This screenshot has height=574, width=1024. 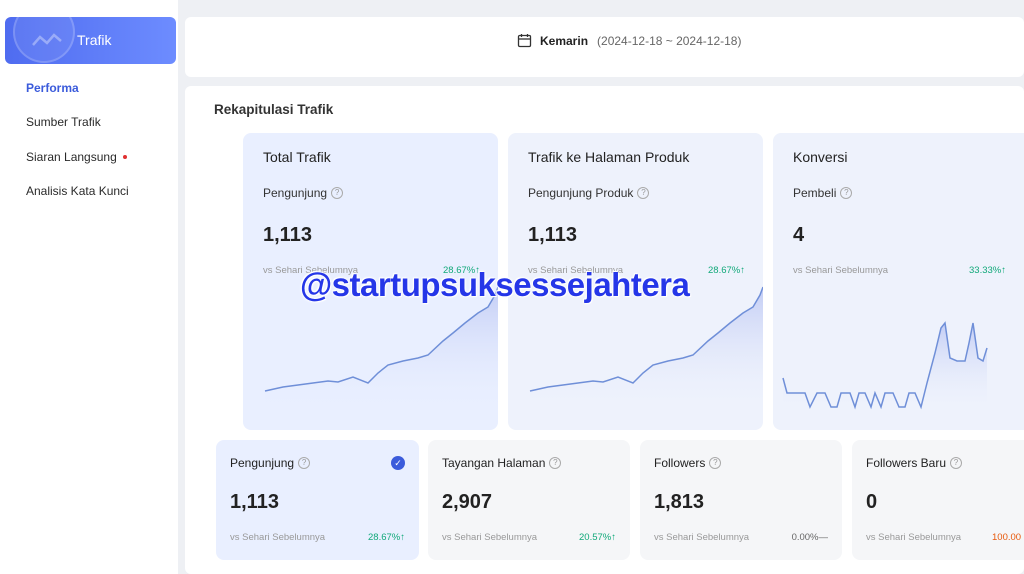 I want to click on card-value: 2,907, so click(x=467, y=502).